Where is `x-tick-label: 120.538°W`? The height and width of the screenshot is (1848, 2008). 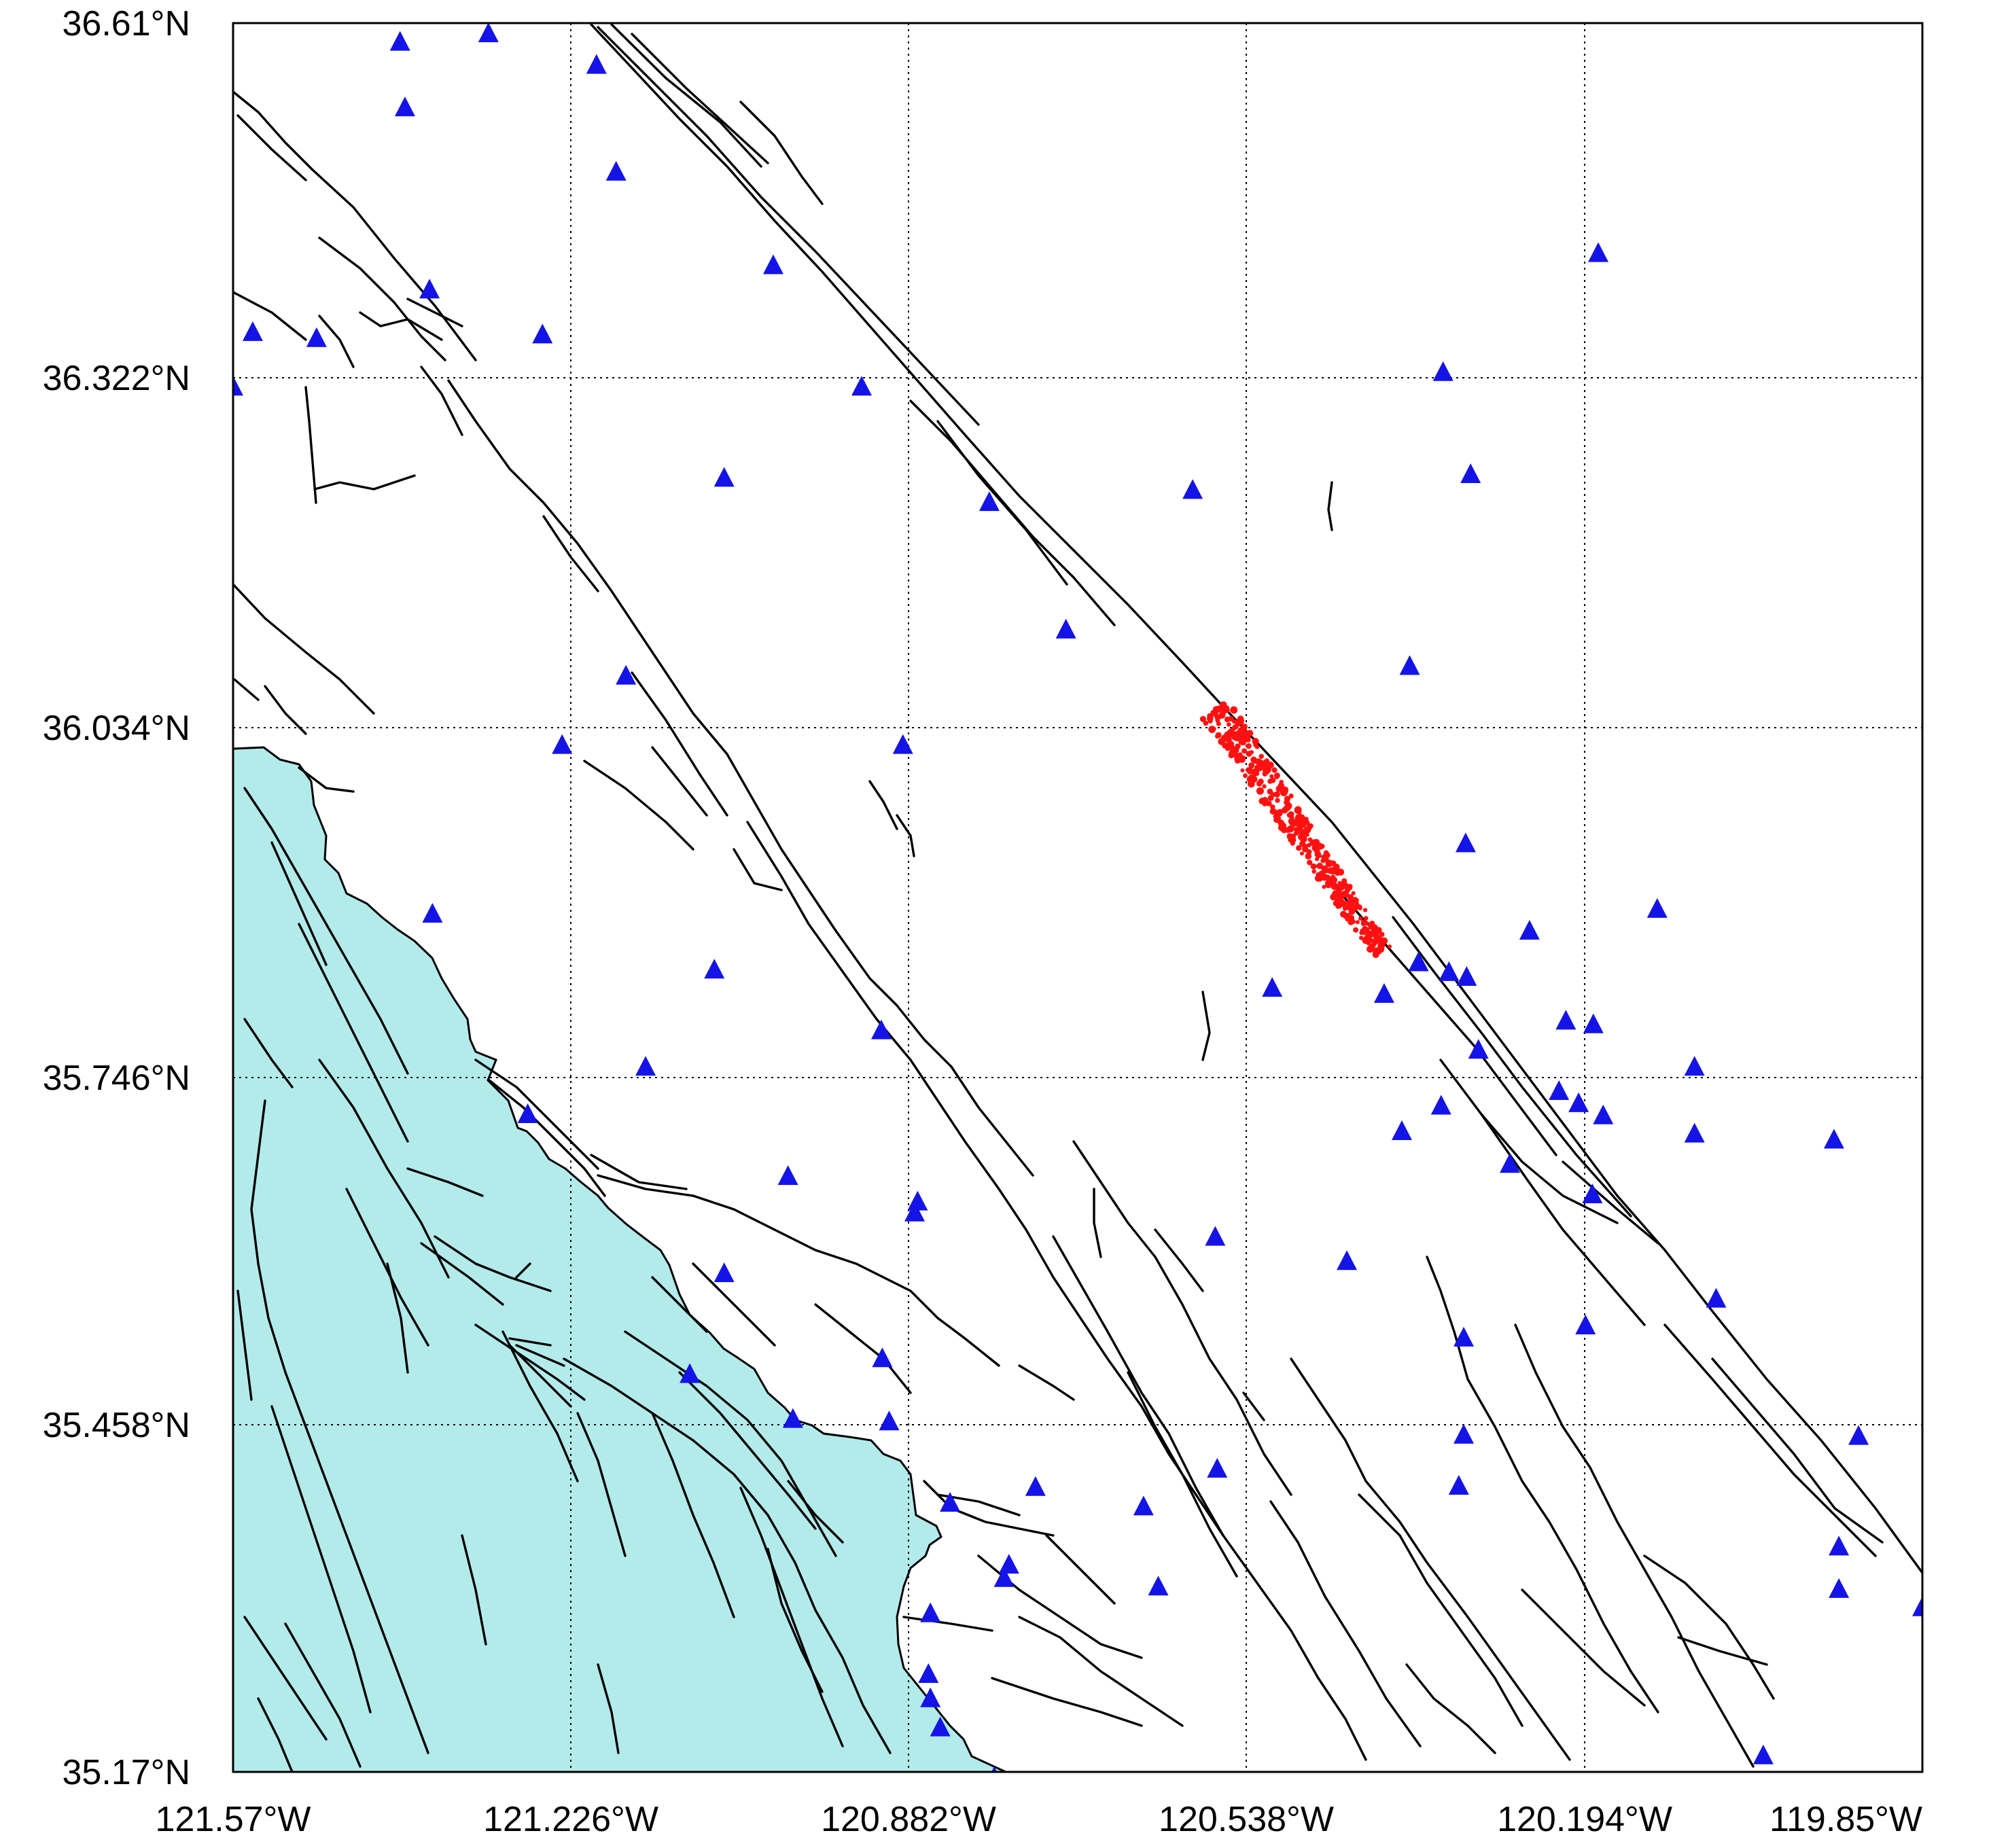
x-tick-label: 120.538°W is located at coordinates (1246, 1819).